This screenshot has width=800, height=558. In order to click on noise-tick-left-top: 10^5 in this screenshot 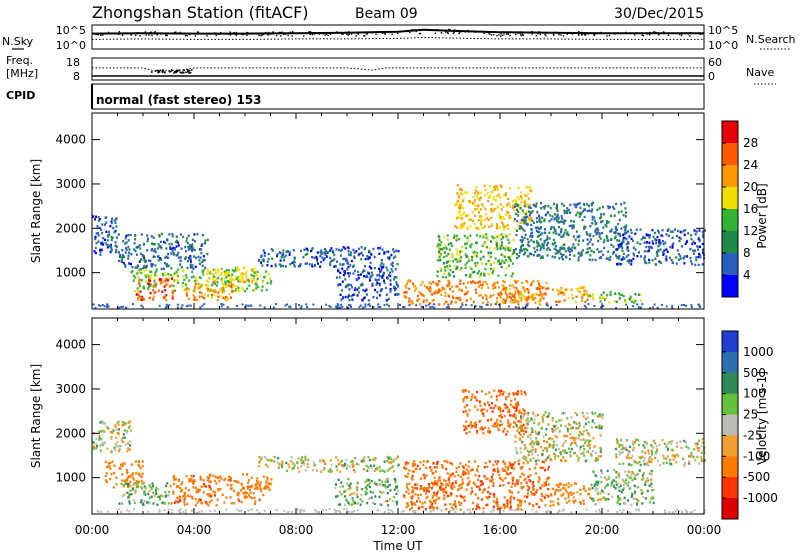, I will do `click(71, 30)`.